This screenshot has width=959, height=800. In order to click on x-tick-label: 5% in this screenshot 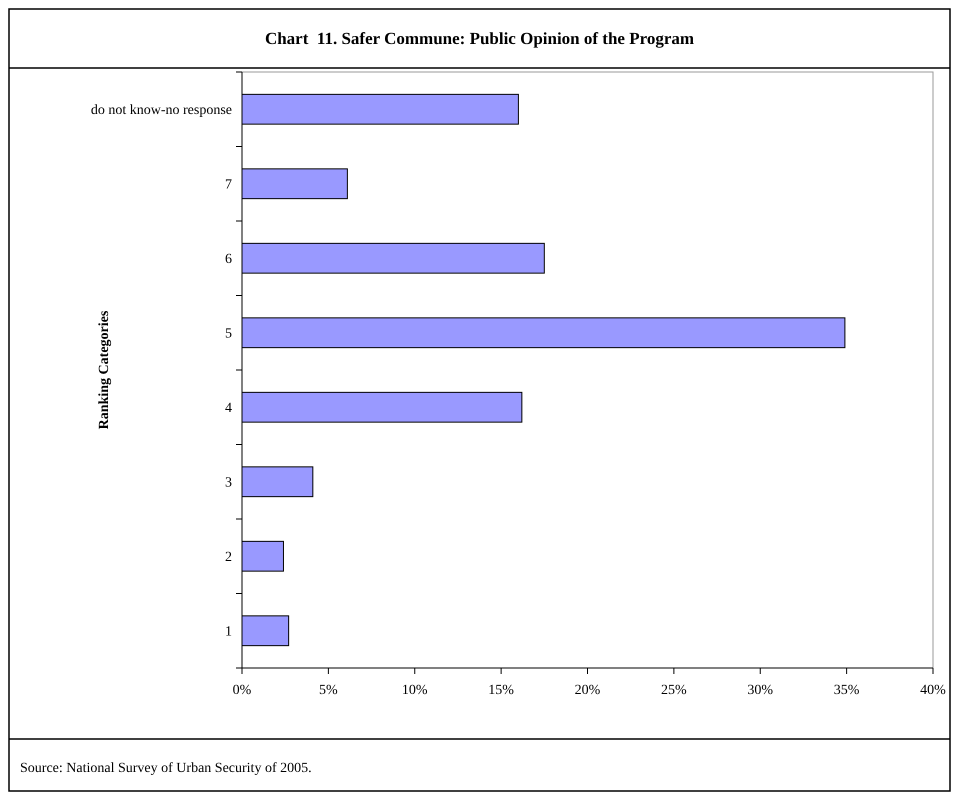, I will do `click(328, 690)`.